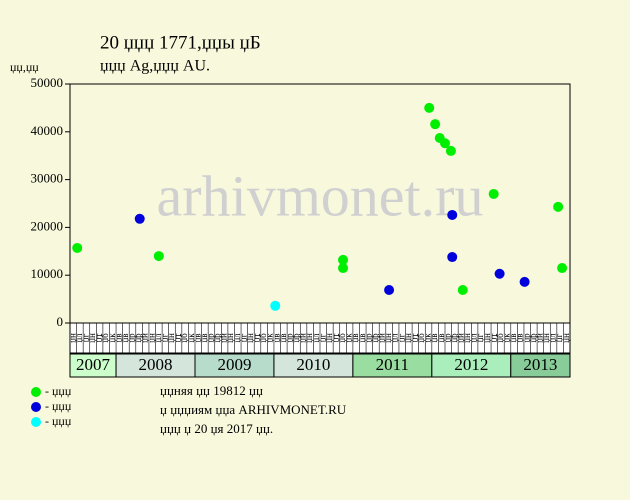 This screenshot has width=630, height=500. I want to click on y-tick-label: 10000, so click(47, 273).